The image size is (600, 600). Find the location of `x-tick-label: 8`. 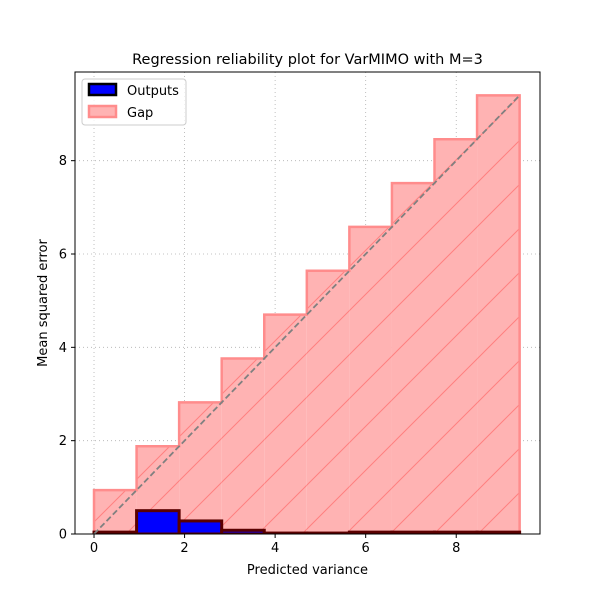

x-tick-label: 8 is located at coordinates (456, 548).